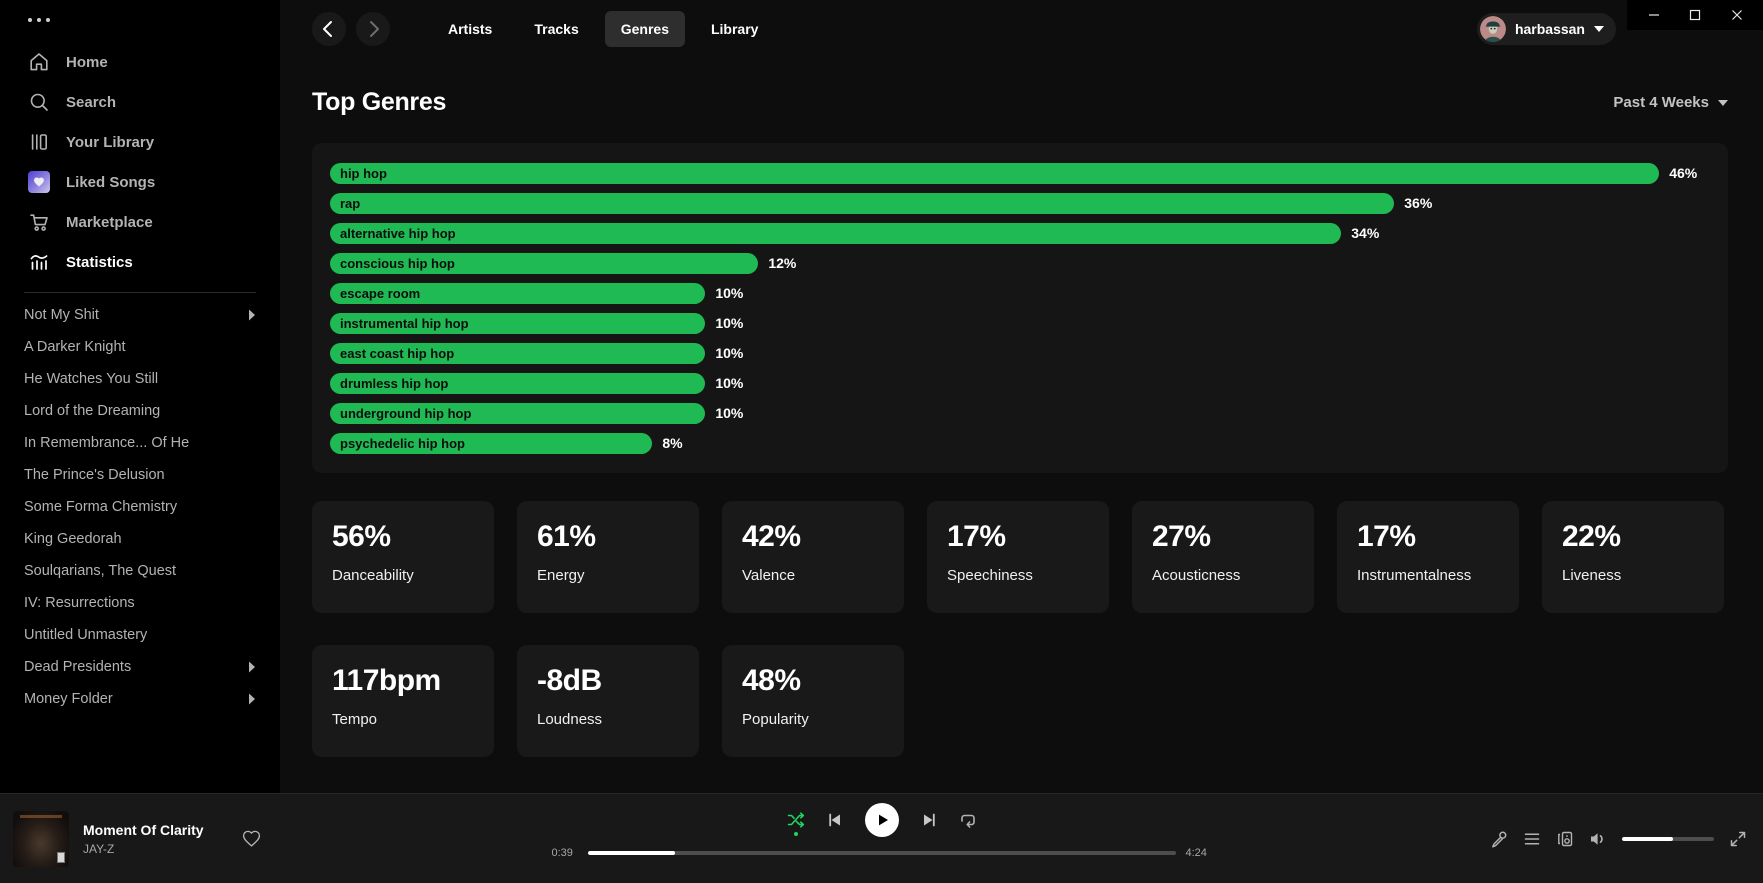  I want to click on connect-device-button, so click(1565, 839).